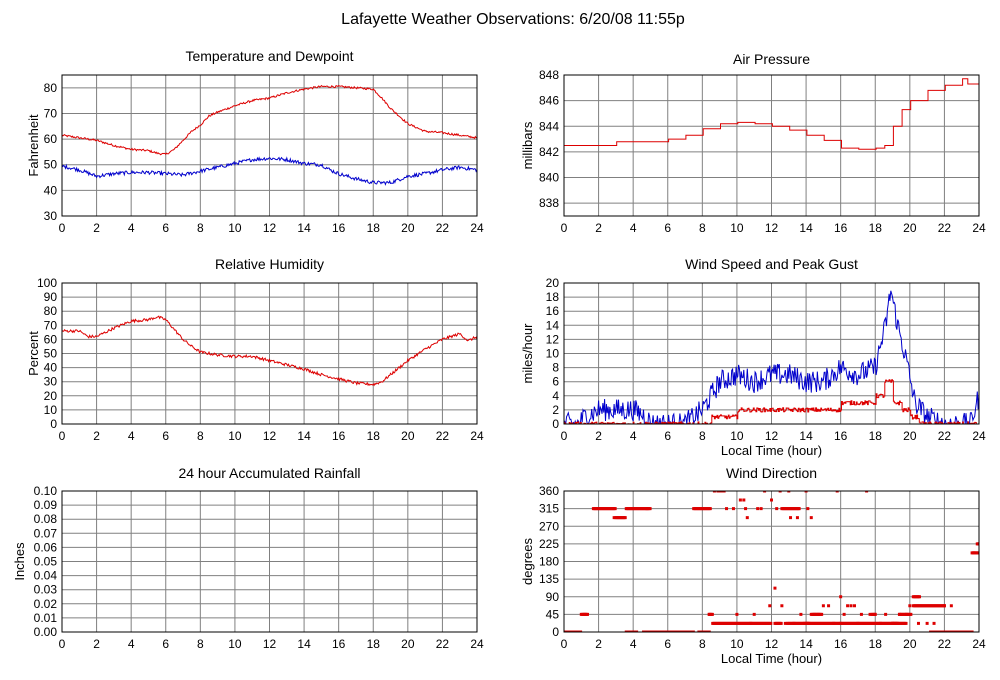 This screenshot has height=680, width=1000. I want to click on y-tick-label: 846, so click(549, 101).